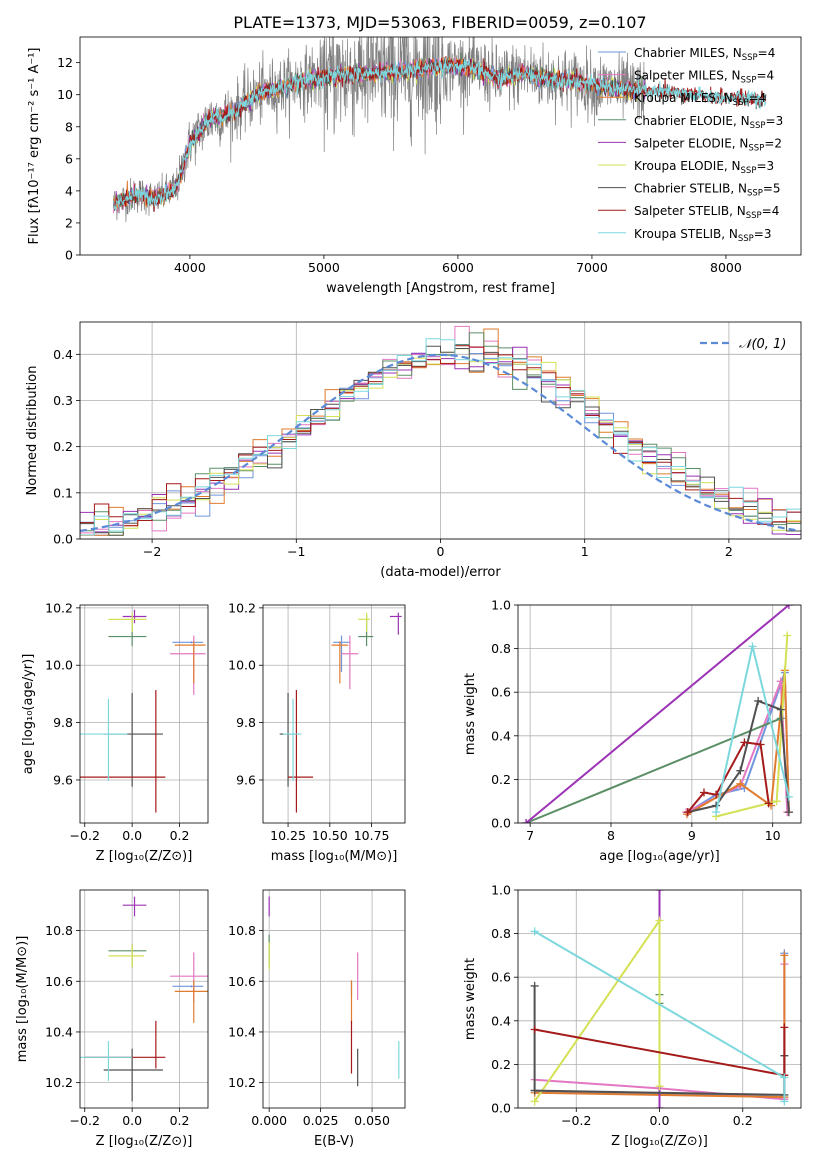 The image size is (819, 1170). What do you see at coordinates (530, 835) in the screenshot?
I see `x-tick-label: 7` at bounding box center [530, 835].